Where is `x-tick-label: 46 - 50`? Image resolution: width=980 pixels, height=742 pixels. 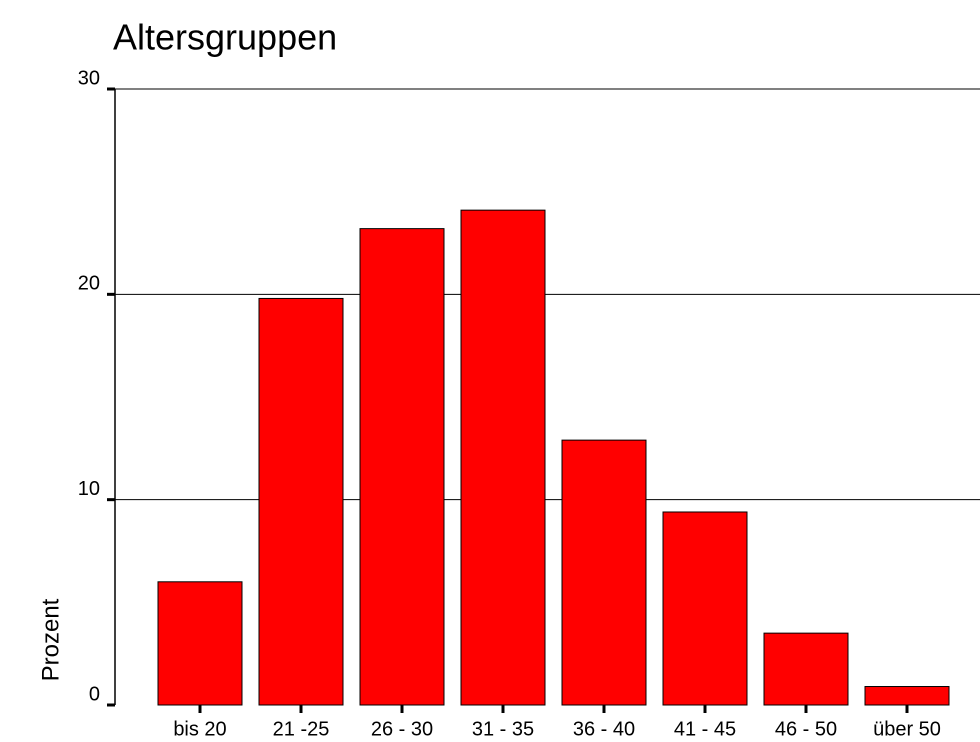
x-tick-label: 46 - 50 is located at coordinates (806, 729).